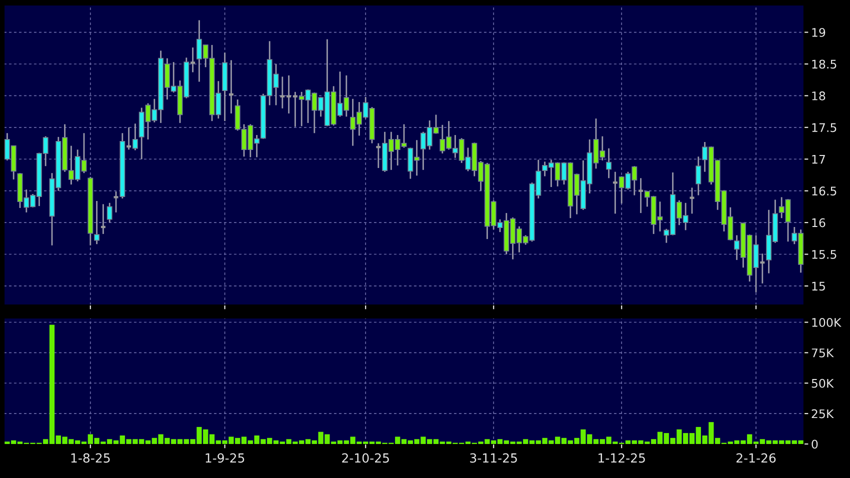  What do you see at coordinates (90, 458) in the screenshot?
I see `x-tick-label: 1-8-25` at bounding box center [90, 458].